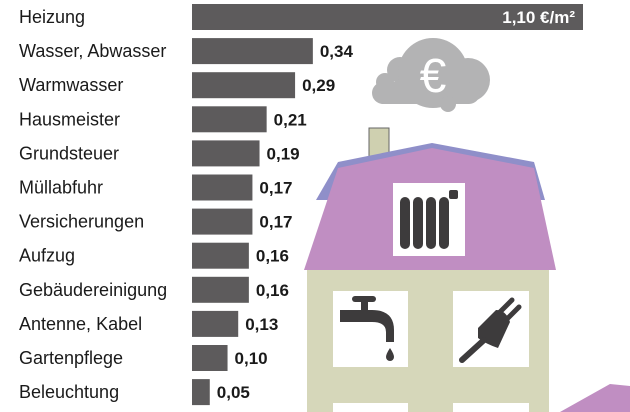  I want to click on value-label: 0,13, so click(261, 324).